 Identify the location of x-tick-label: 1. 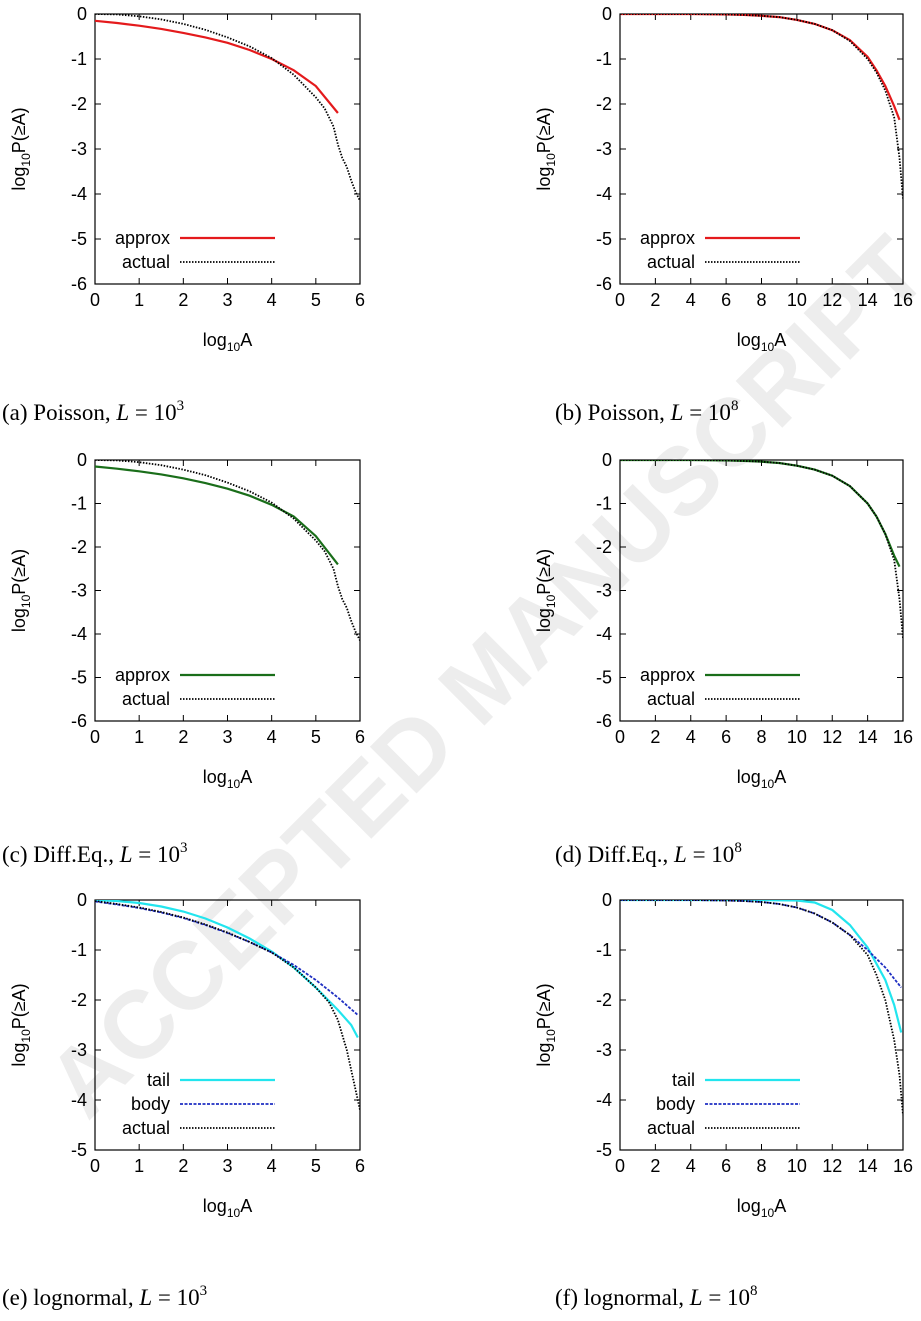
(139, 737).